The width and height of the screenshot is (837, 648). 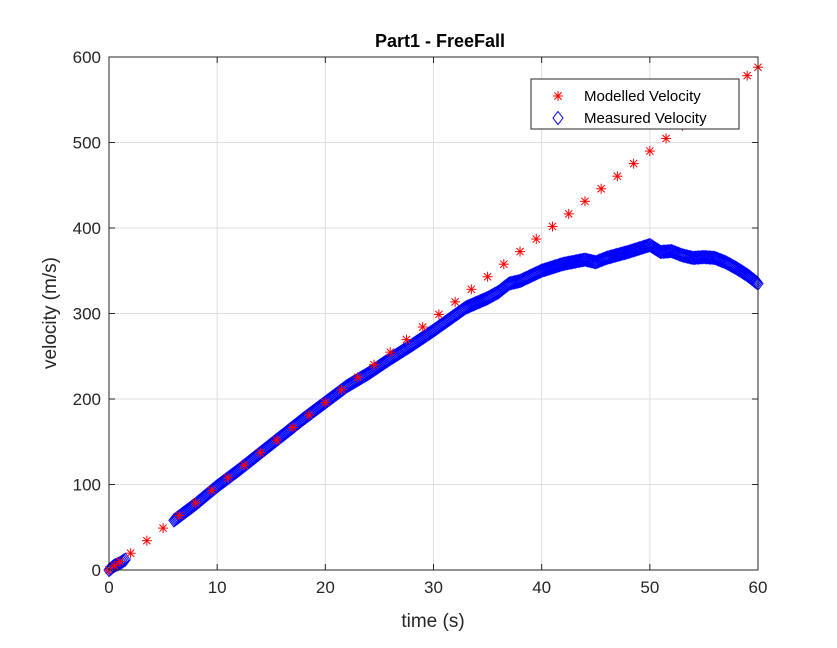 What do you see at coordinates (87, 57) in the screenshot?
I see `y-tick-label: 600` at bounding box center [87, 57].